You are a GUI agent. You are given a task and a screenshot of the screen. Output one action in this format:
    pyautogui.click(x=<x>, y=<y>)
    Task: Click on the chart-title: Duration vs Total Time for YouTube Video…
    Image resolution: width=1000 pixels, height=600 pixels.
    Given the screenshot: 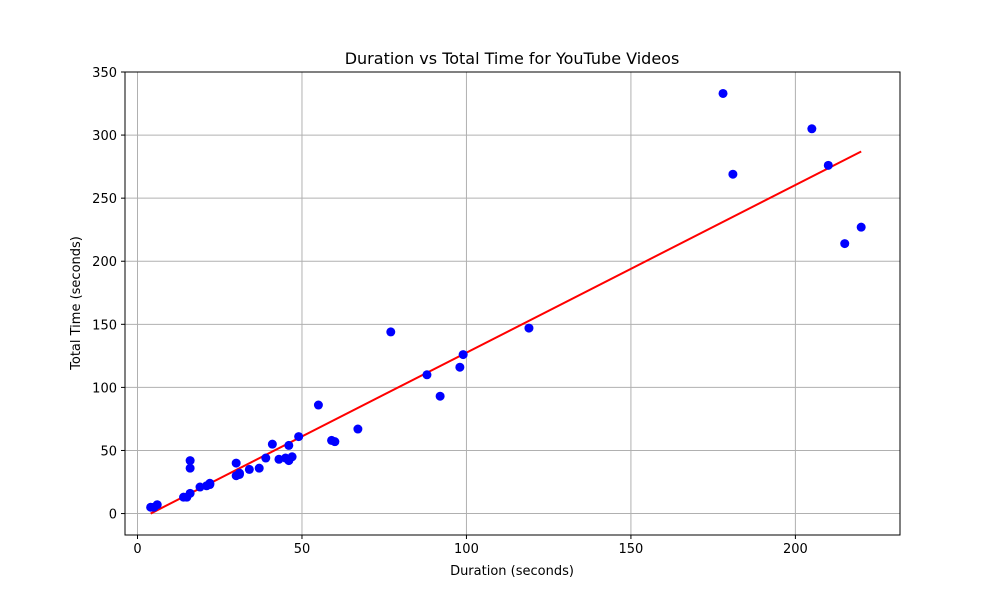 What is the action you would take?
    pyautogui.click(x=512, y=58)
    